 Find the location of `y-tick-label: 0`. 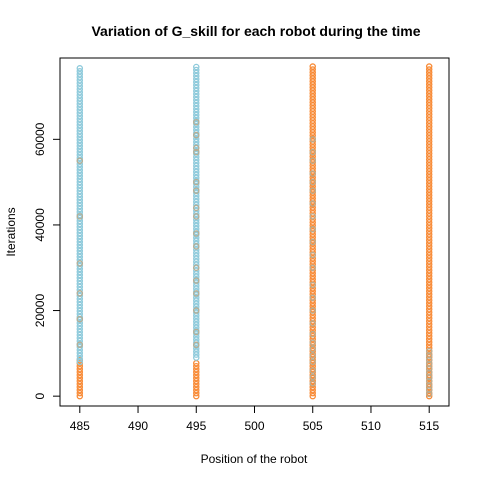

y-tick-label: 0 is located at coordinates (40, 395).